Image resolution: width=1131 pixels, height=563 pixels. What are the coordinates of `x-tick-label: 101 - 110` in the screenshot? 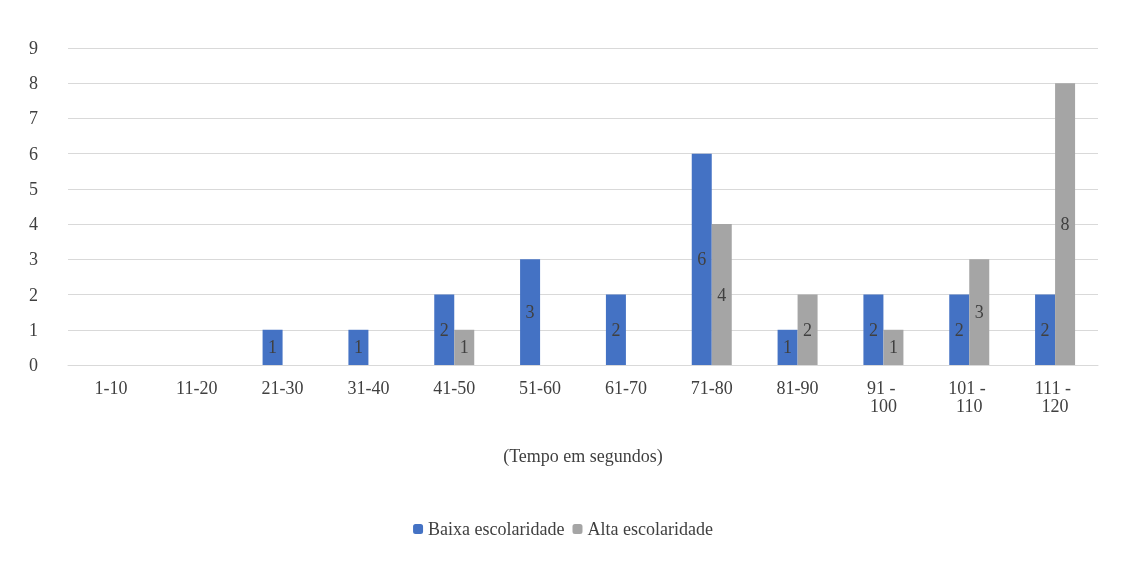 It's located at (969, 397).